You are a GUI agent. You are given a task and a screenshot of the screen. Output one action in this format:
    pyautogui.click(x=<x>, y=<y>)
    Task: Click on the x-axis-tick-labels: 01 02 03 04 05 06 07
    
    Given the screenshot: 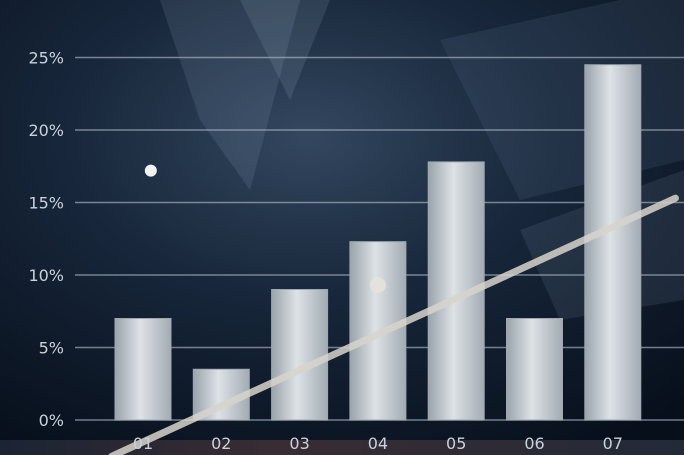 What is the action you would take?
    pyautogui.click(x=378, y=443)
    